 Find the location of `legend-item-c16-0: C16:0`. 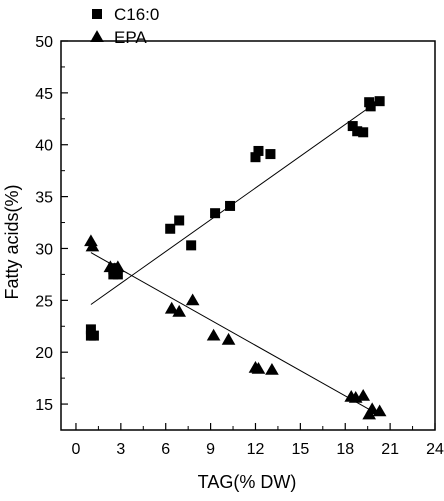

legend-item-c16-0: C16:0 is located at coordinates (125, 14).